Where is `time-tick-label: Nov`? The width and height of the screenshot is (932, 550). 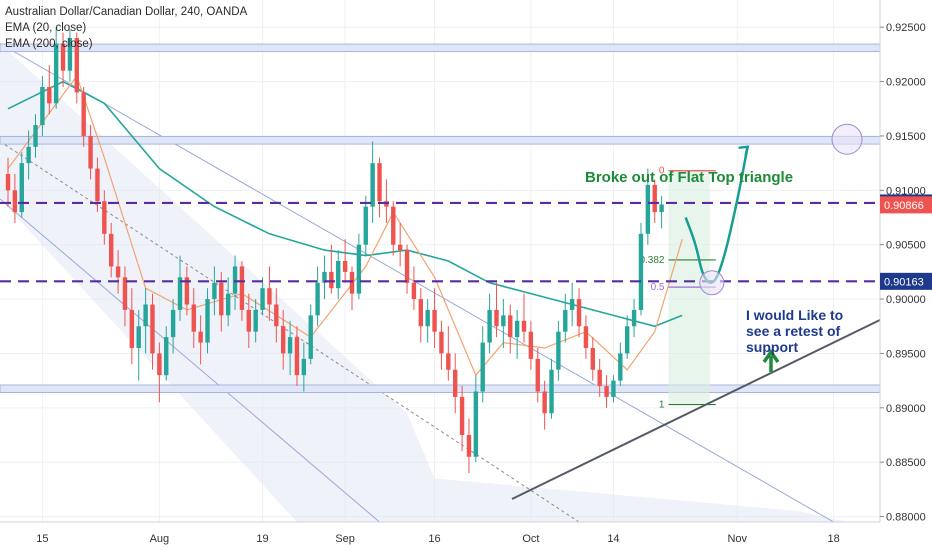
time-tick-label: Nov is located at coordinates (737, 539).